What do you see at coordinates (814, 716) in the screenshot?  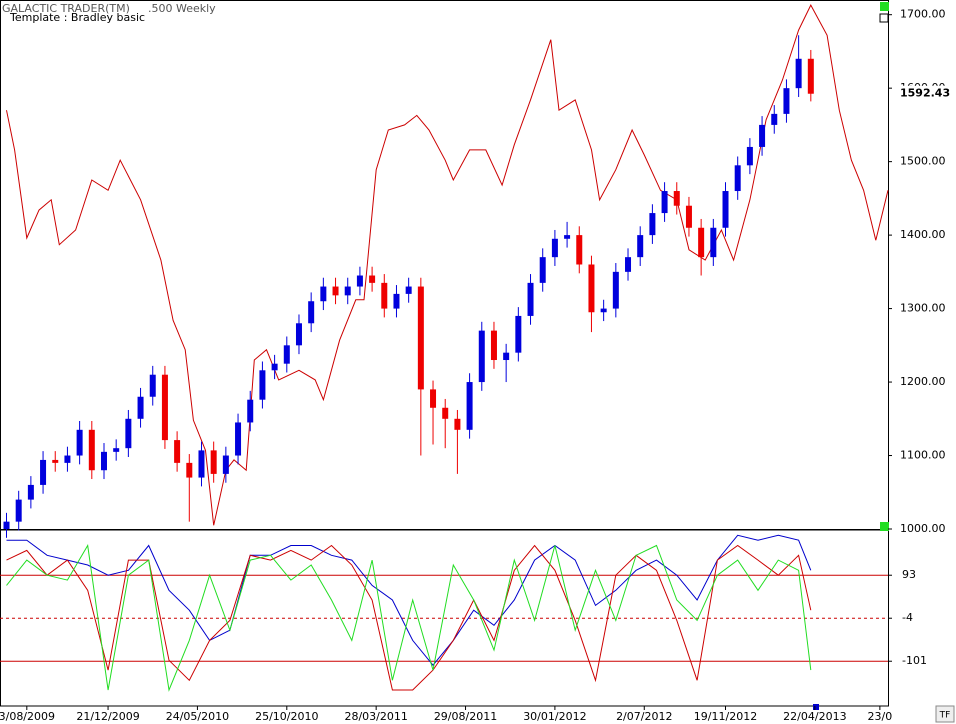 I see `x-tick-label: 22/04/2013` at bounding box center [814, 716].